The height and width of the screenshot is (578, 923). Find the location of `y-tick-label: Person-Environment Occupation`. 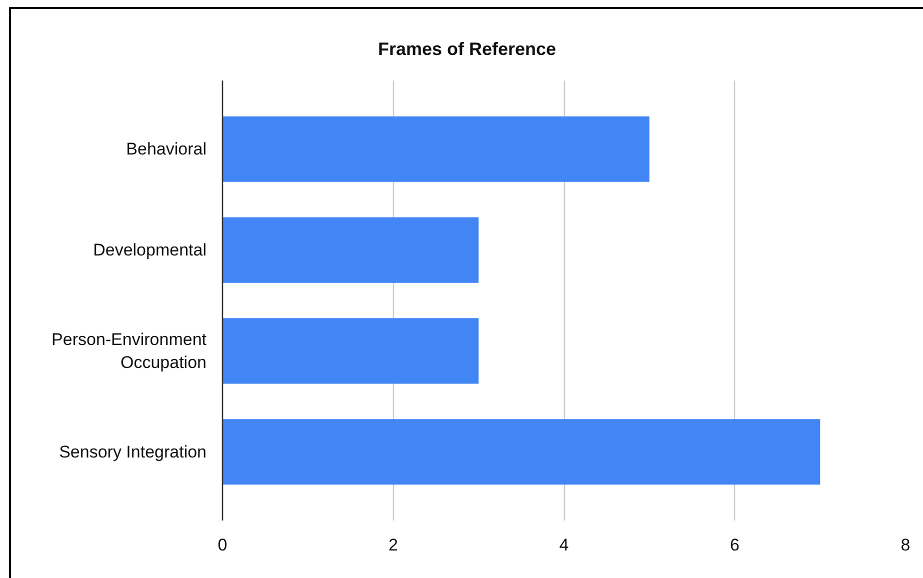

y-tick-label: Person-Environment Occupation is located at coordinates (129, 351).